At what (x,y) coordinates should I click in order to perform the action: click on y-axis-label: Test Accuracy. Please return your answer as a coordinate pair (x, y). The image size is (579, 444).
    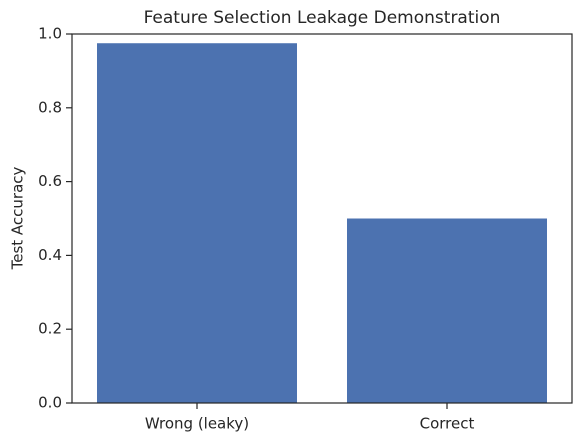
    Looking at the image, I should click on (18, 218).